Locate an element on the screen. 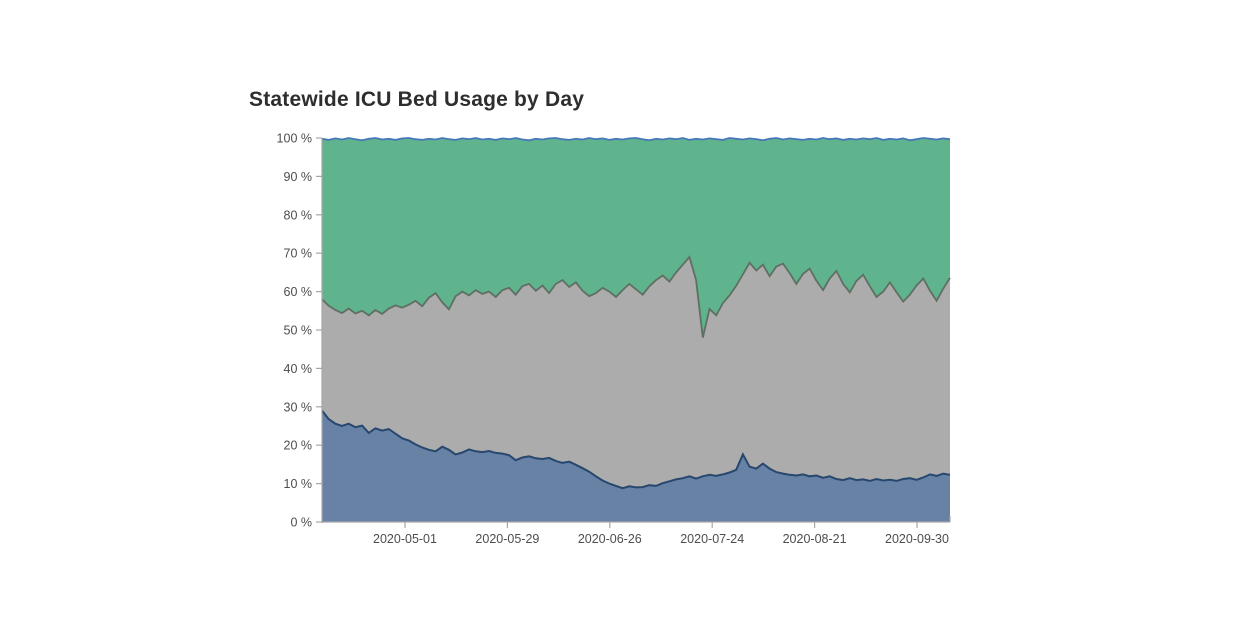 The height and width of the screenshot is (625, 1251). y-axis-tick-label: 100 % is located at coordinates (294, 139).